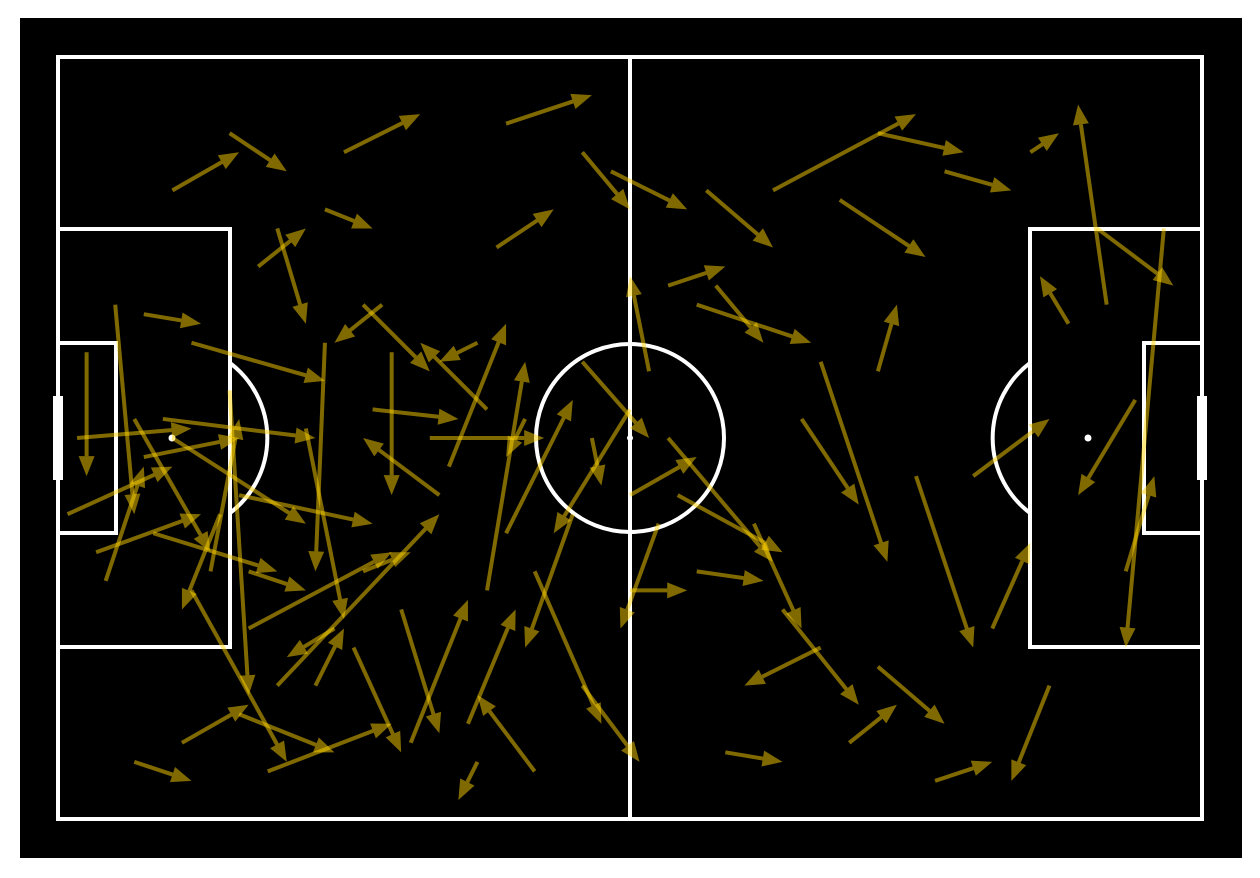 The image size is (1260, 878). Describe the element at coordinates (1116, 438) in the screenshot. I see `right-penalty-area` at that location.